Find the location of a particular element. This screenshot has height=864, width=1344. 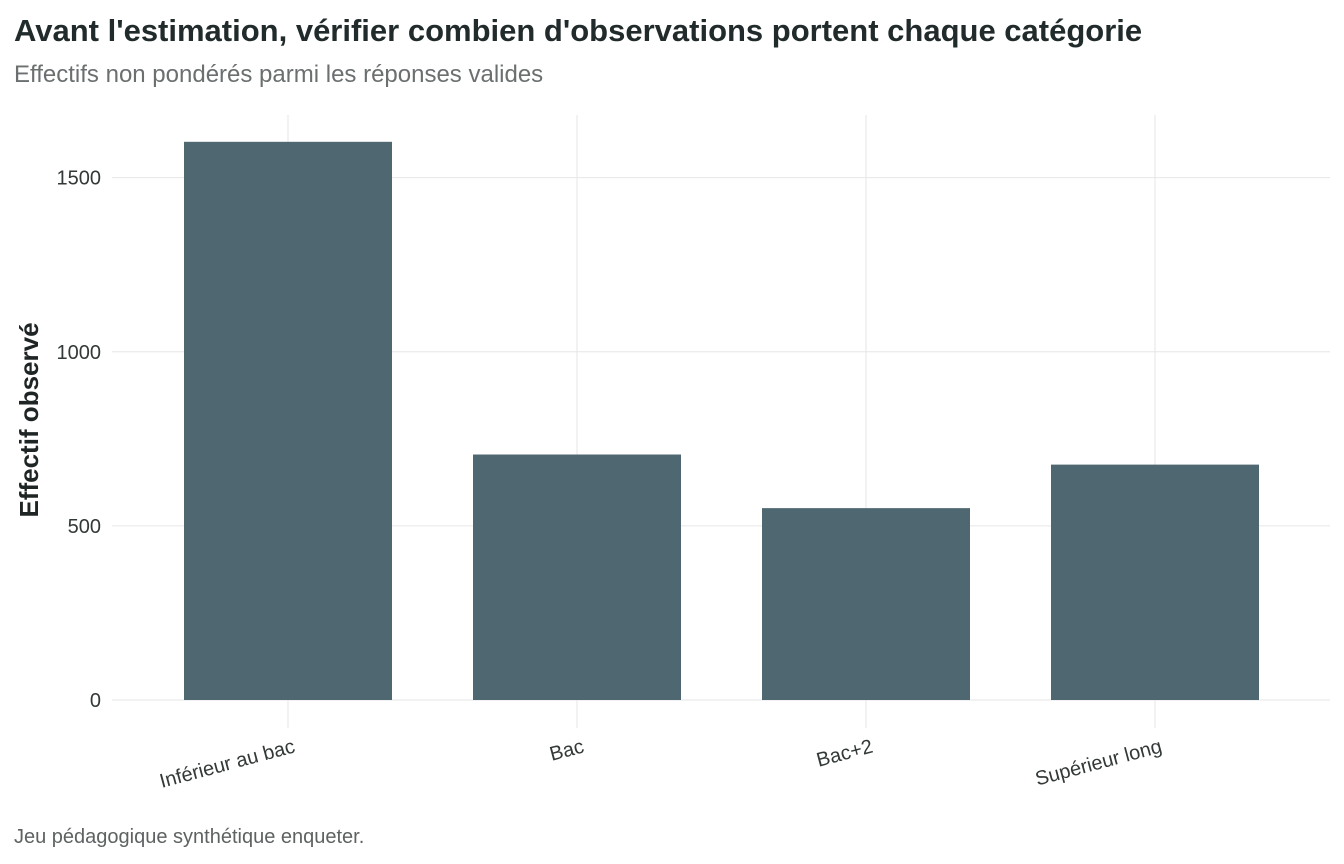

y-tick-label: 0 is located at coordinates (95, 701).